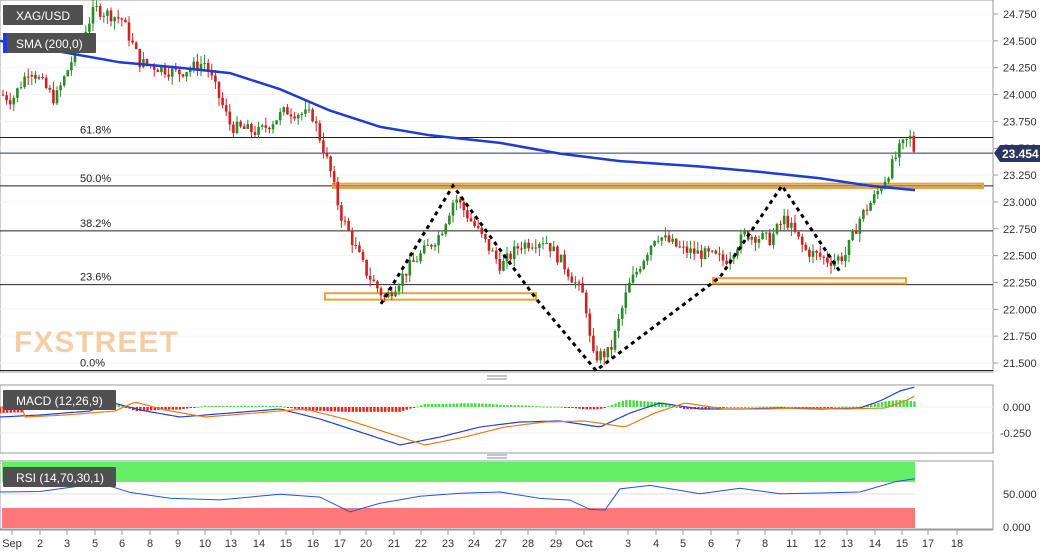  What do you see at coordinates (474, 544) in the screenshot?
I see `time-tick-label: 24` at bounding box center [474, 544].